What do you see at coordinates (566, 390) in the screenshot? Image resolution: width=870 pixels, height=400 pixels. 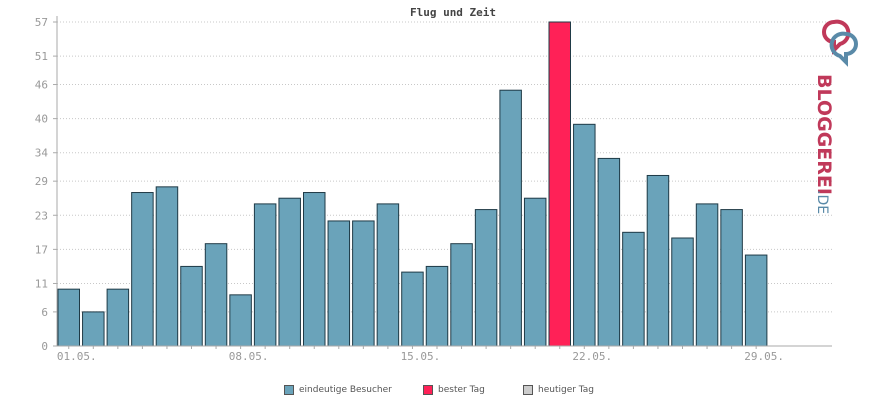 I see `legend-label-today: heutiger Tag` at bounding box center [566, 390].